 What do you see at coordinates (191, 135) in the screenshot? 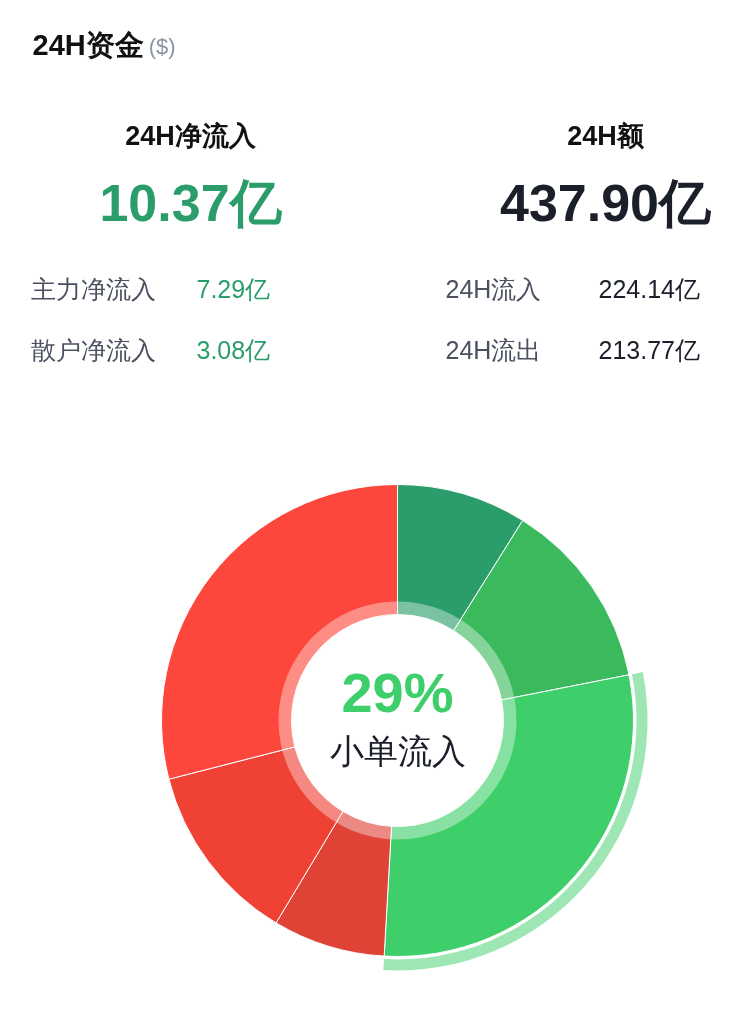
I see `text: 24H净流入` at bounding box center [191, 135].